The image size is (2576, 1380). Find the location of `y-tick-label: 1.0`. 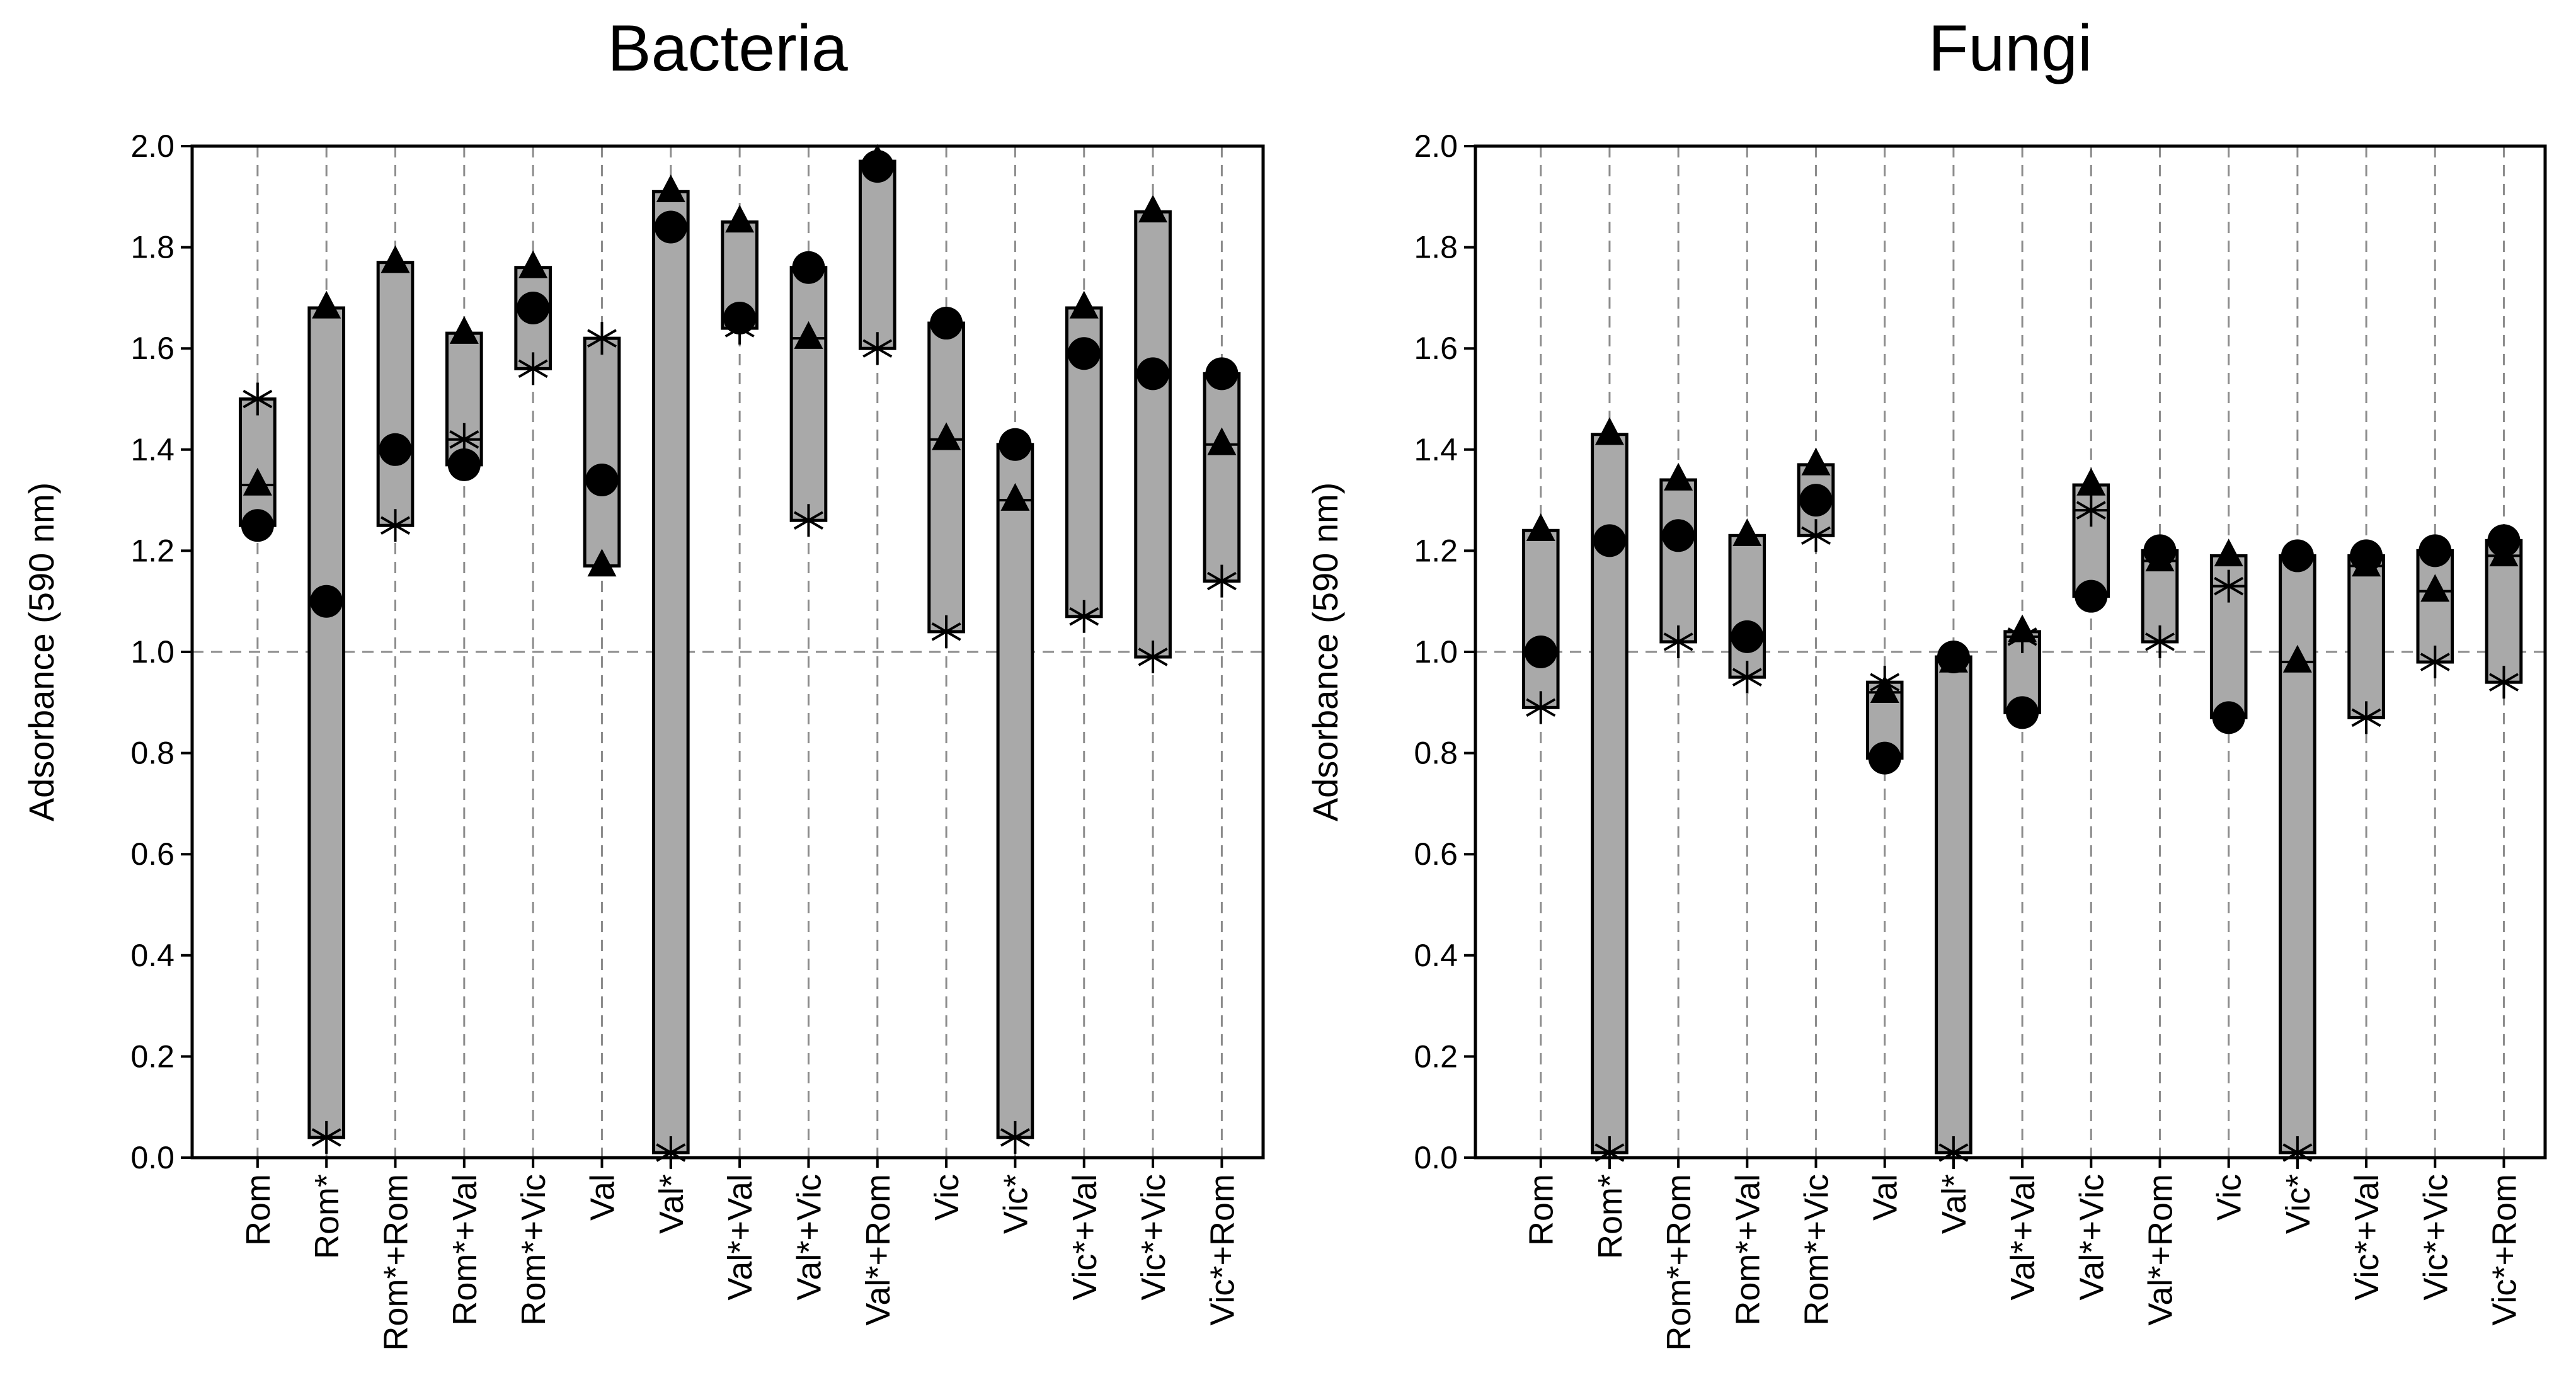

y-tick-label: 1.0 is located at coordinates (1436, 652).